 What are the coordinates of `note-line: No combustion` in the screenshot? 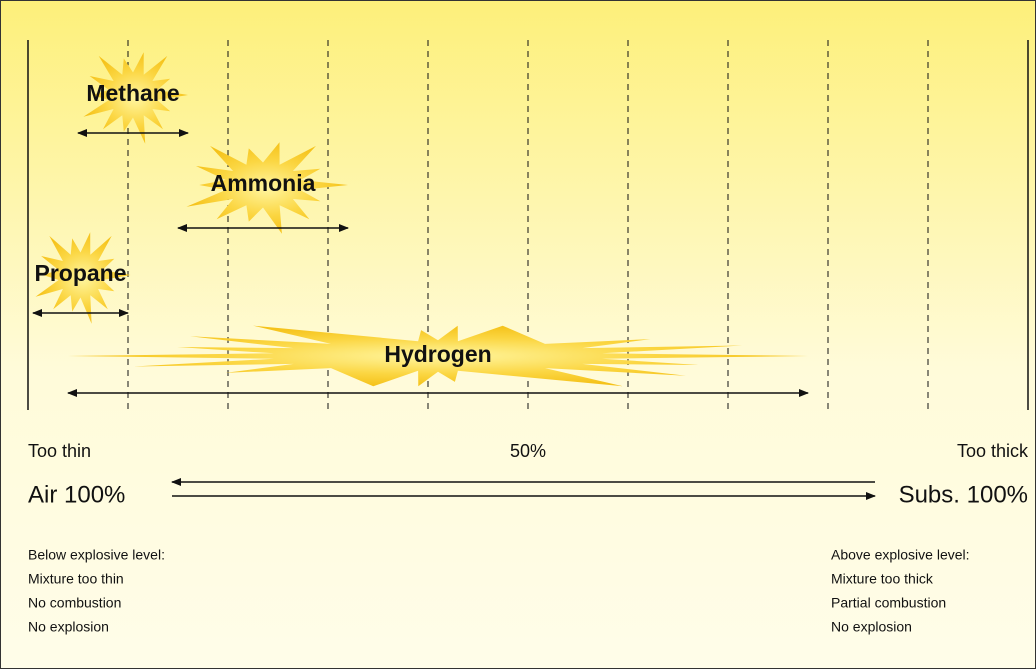 It's located at (74, 603).